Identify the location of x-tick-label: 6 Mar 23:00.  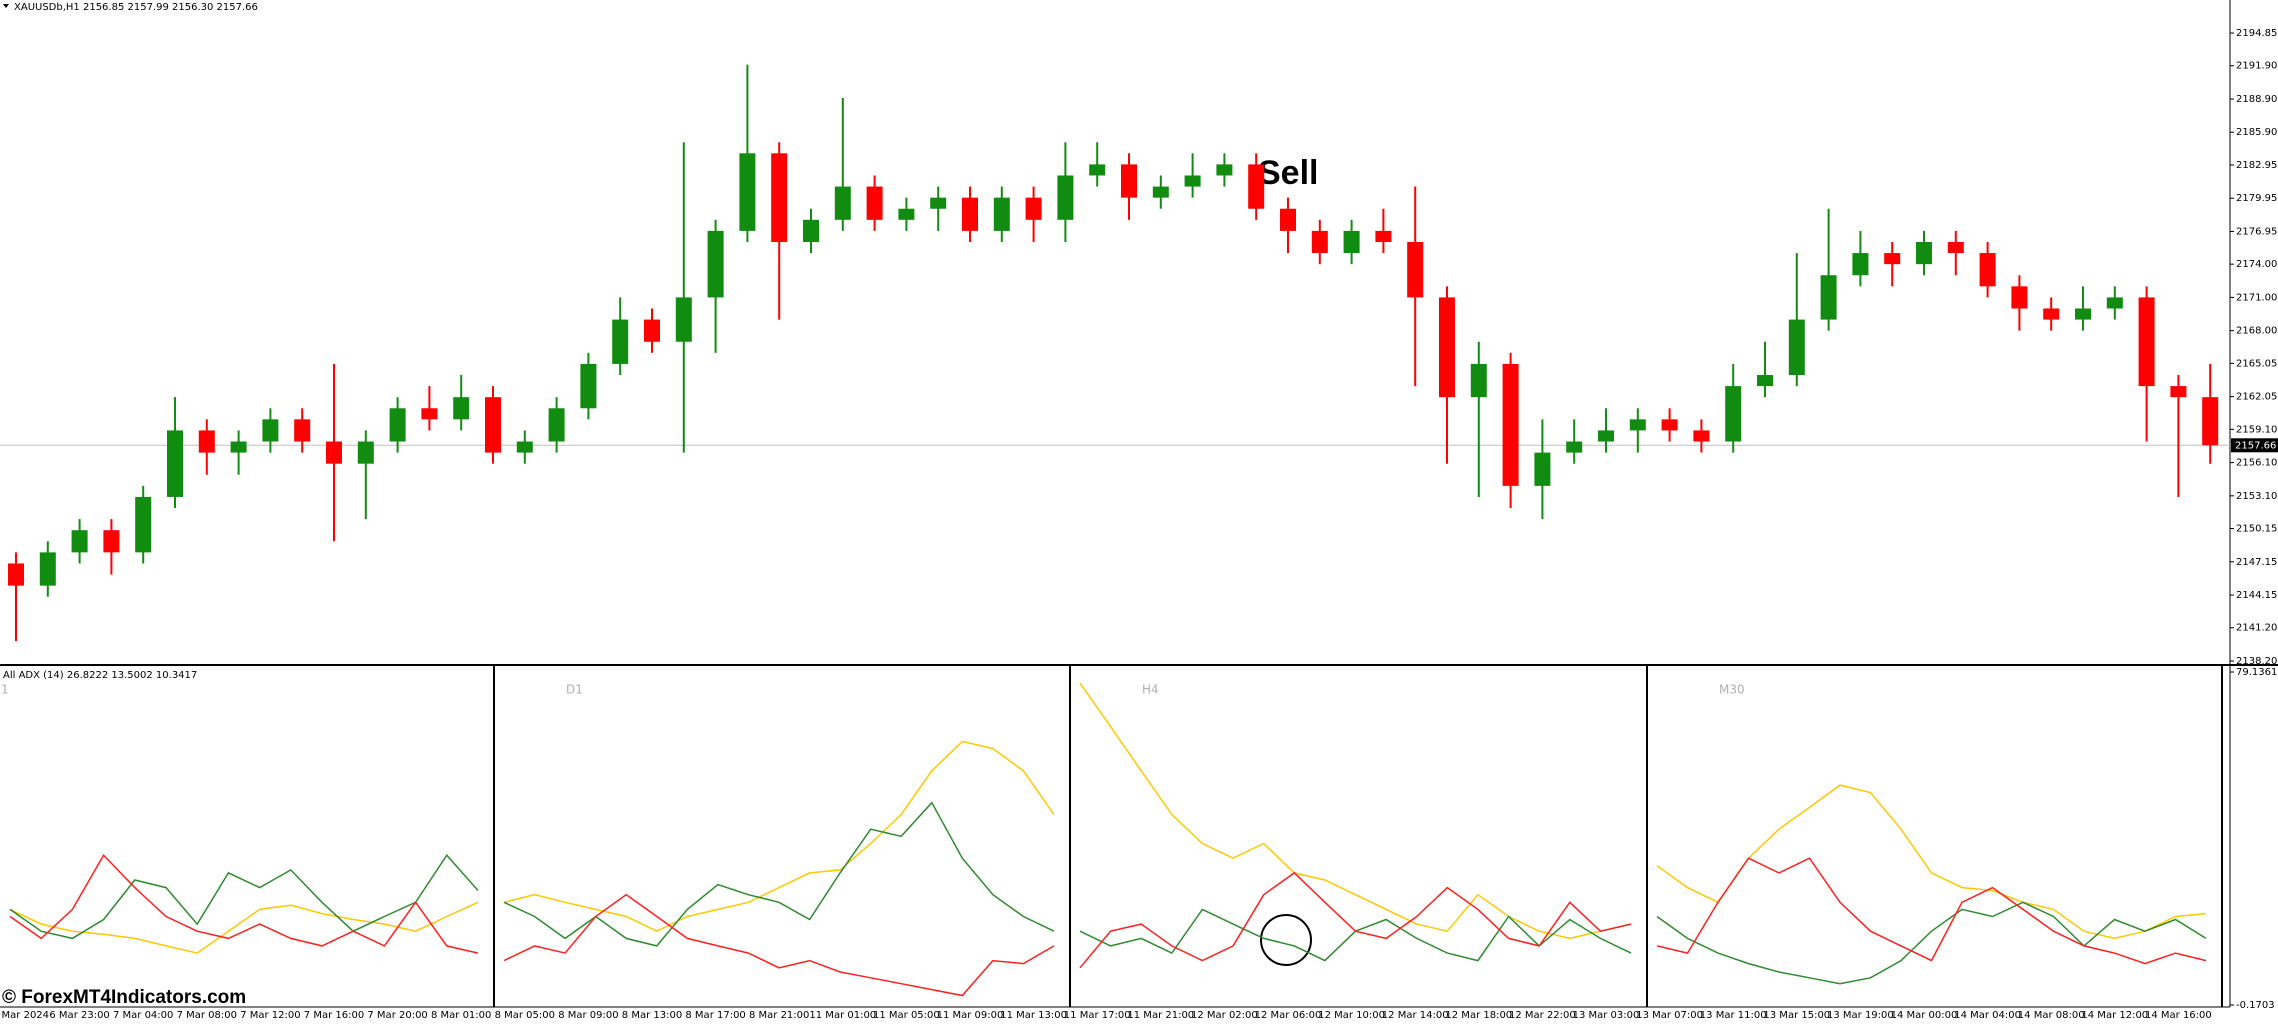
(79, 1015).